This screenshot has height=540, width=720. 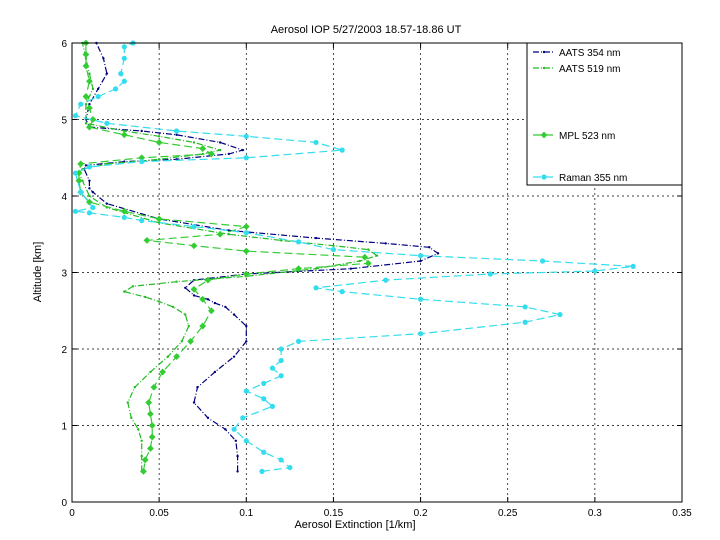 I want to click on x-tick-label: 0.35, so click(x=682, y=513).